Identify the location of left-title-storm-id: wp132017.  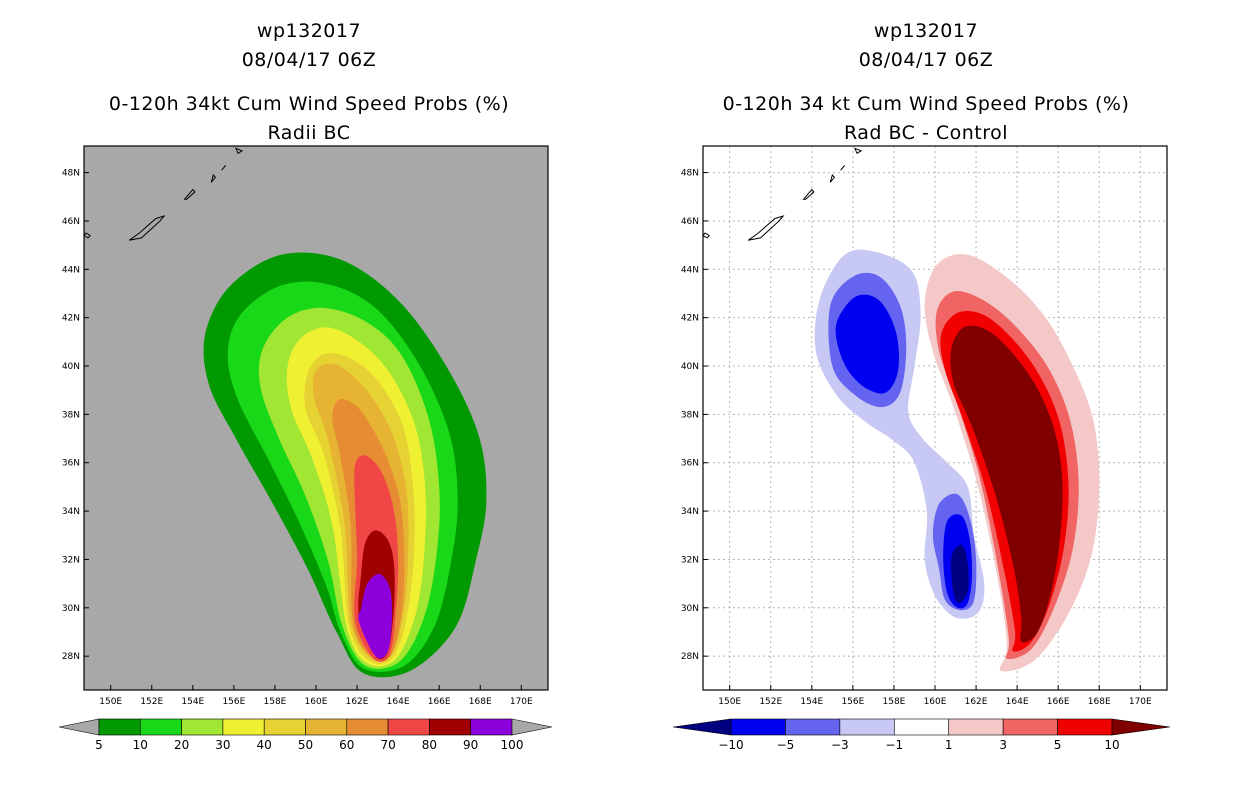
(309, 31).